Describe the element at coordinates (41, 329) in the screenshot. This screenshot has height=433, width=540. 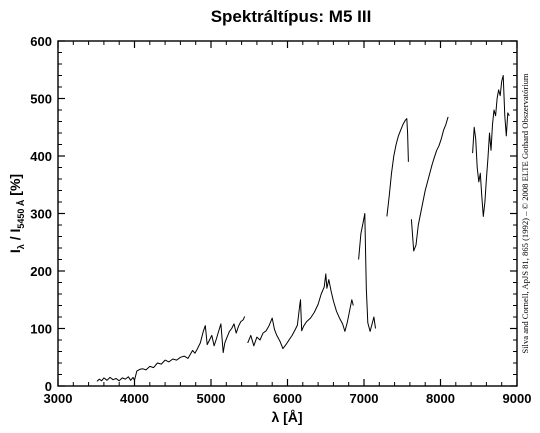
I see `y-tick-label: 100` at that location.